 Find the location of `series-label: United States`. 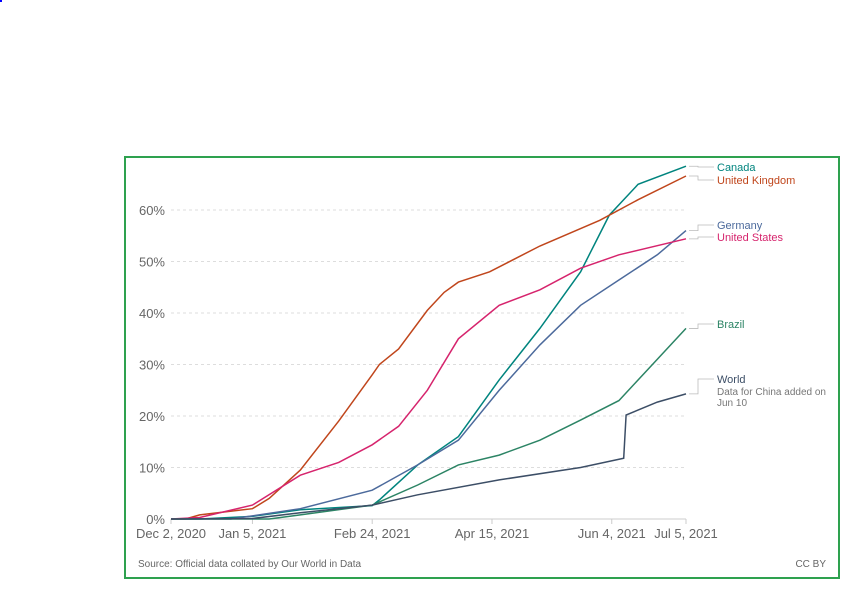

series-label: United States is located at coordinates (750, 238).